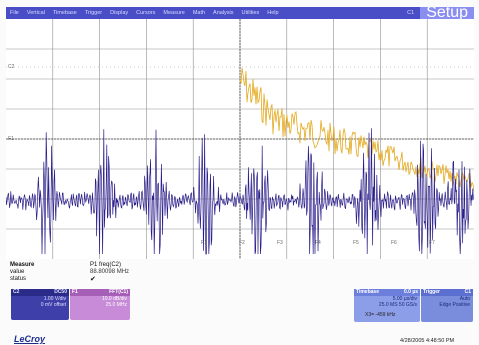  I want to click on menu-item-math: Math, so click(199, 13).